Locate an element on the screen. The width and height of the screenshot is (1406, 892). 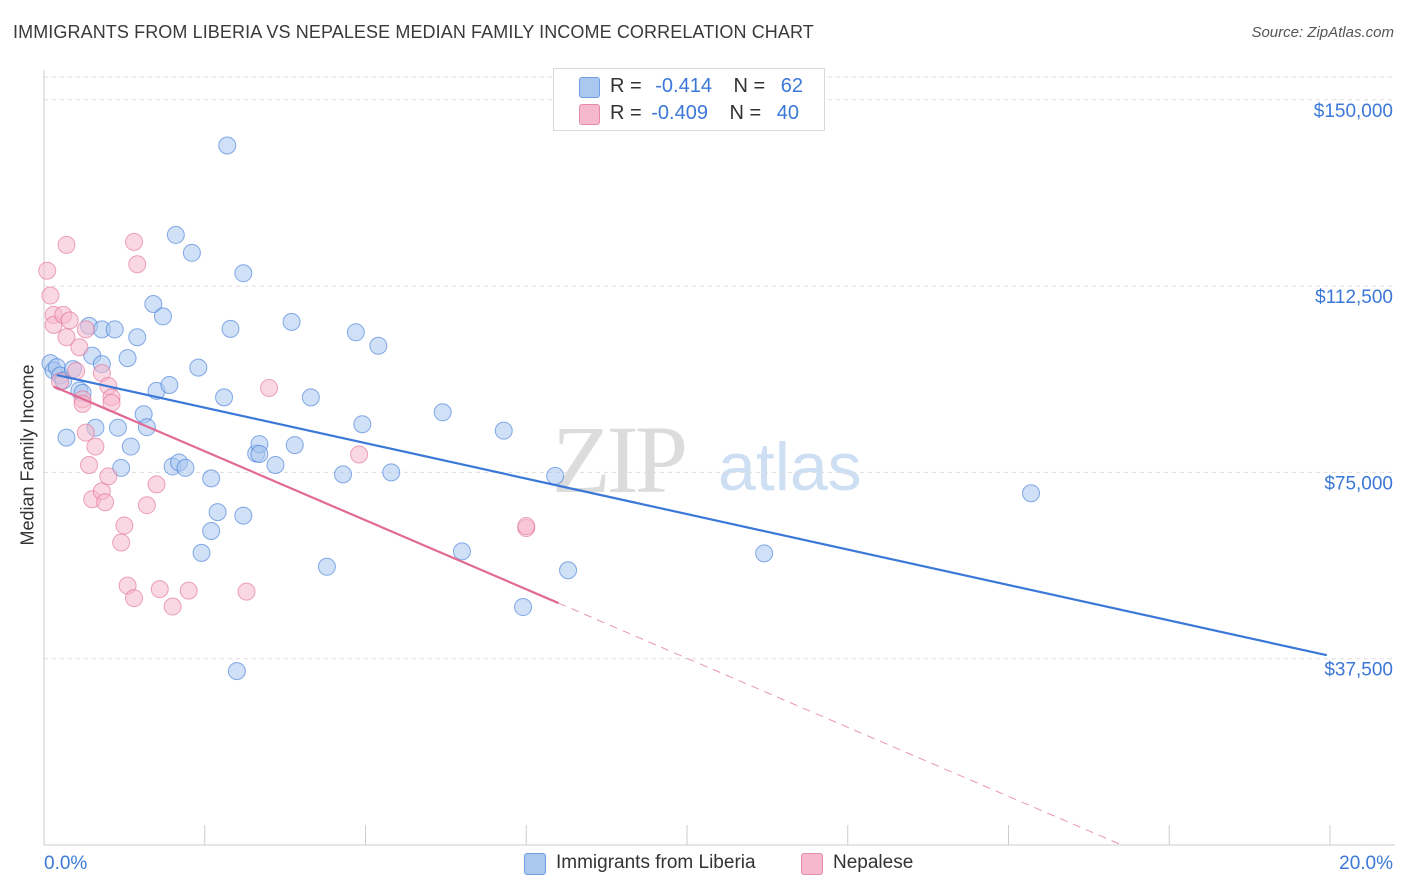
watermark-zip: ZIP is located at coordinates (618, 459).